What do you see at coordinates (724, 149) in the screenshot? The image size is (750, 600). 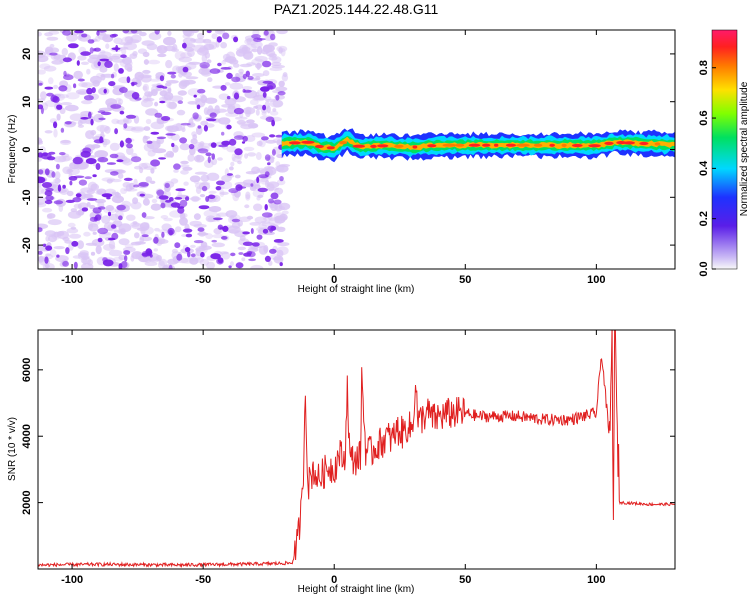 I see `colorbar-bar` at bounding box center [724, 149].